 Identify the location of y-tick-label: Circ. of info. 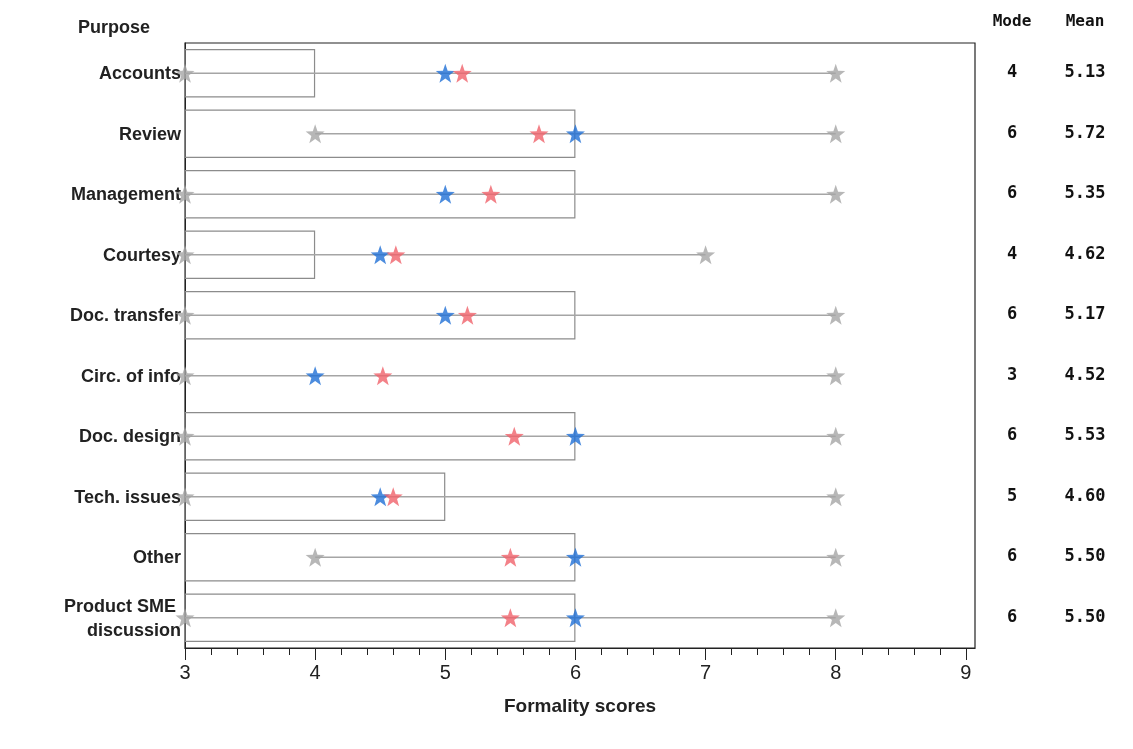
(131, 375).